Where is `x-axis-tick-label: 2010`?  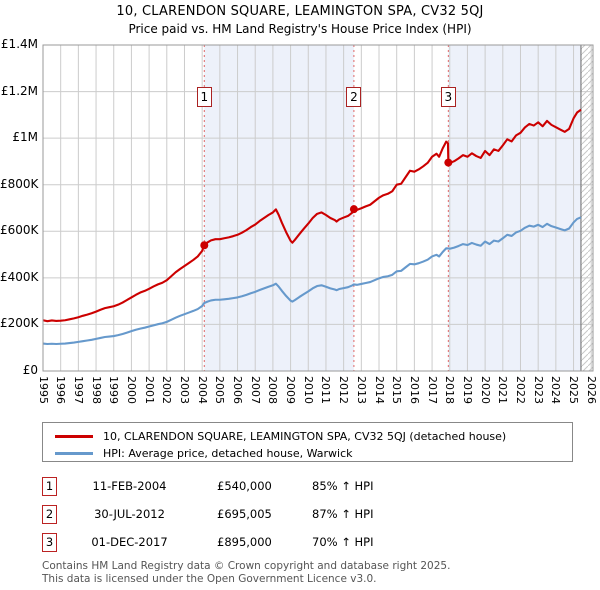
x-axis-tick-label: 2010 is located at coordinates (308, 390).